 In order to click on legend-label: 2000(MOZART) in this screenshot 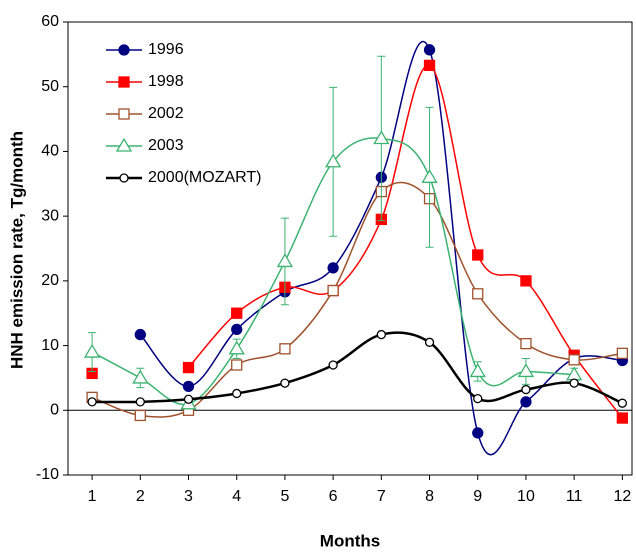, I will do `click(205, 177)`.